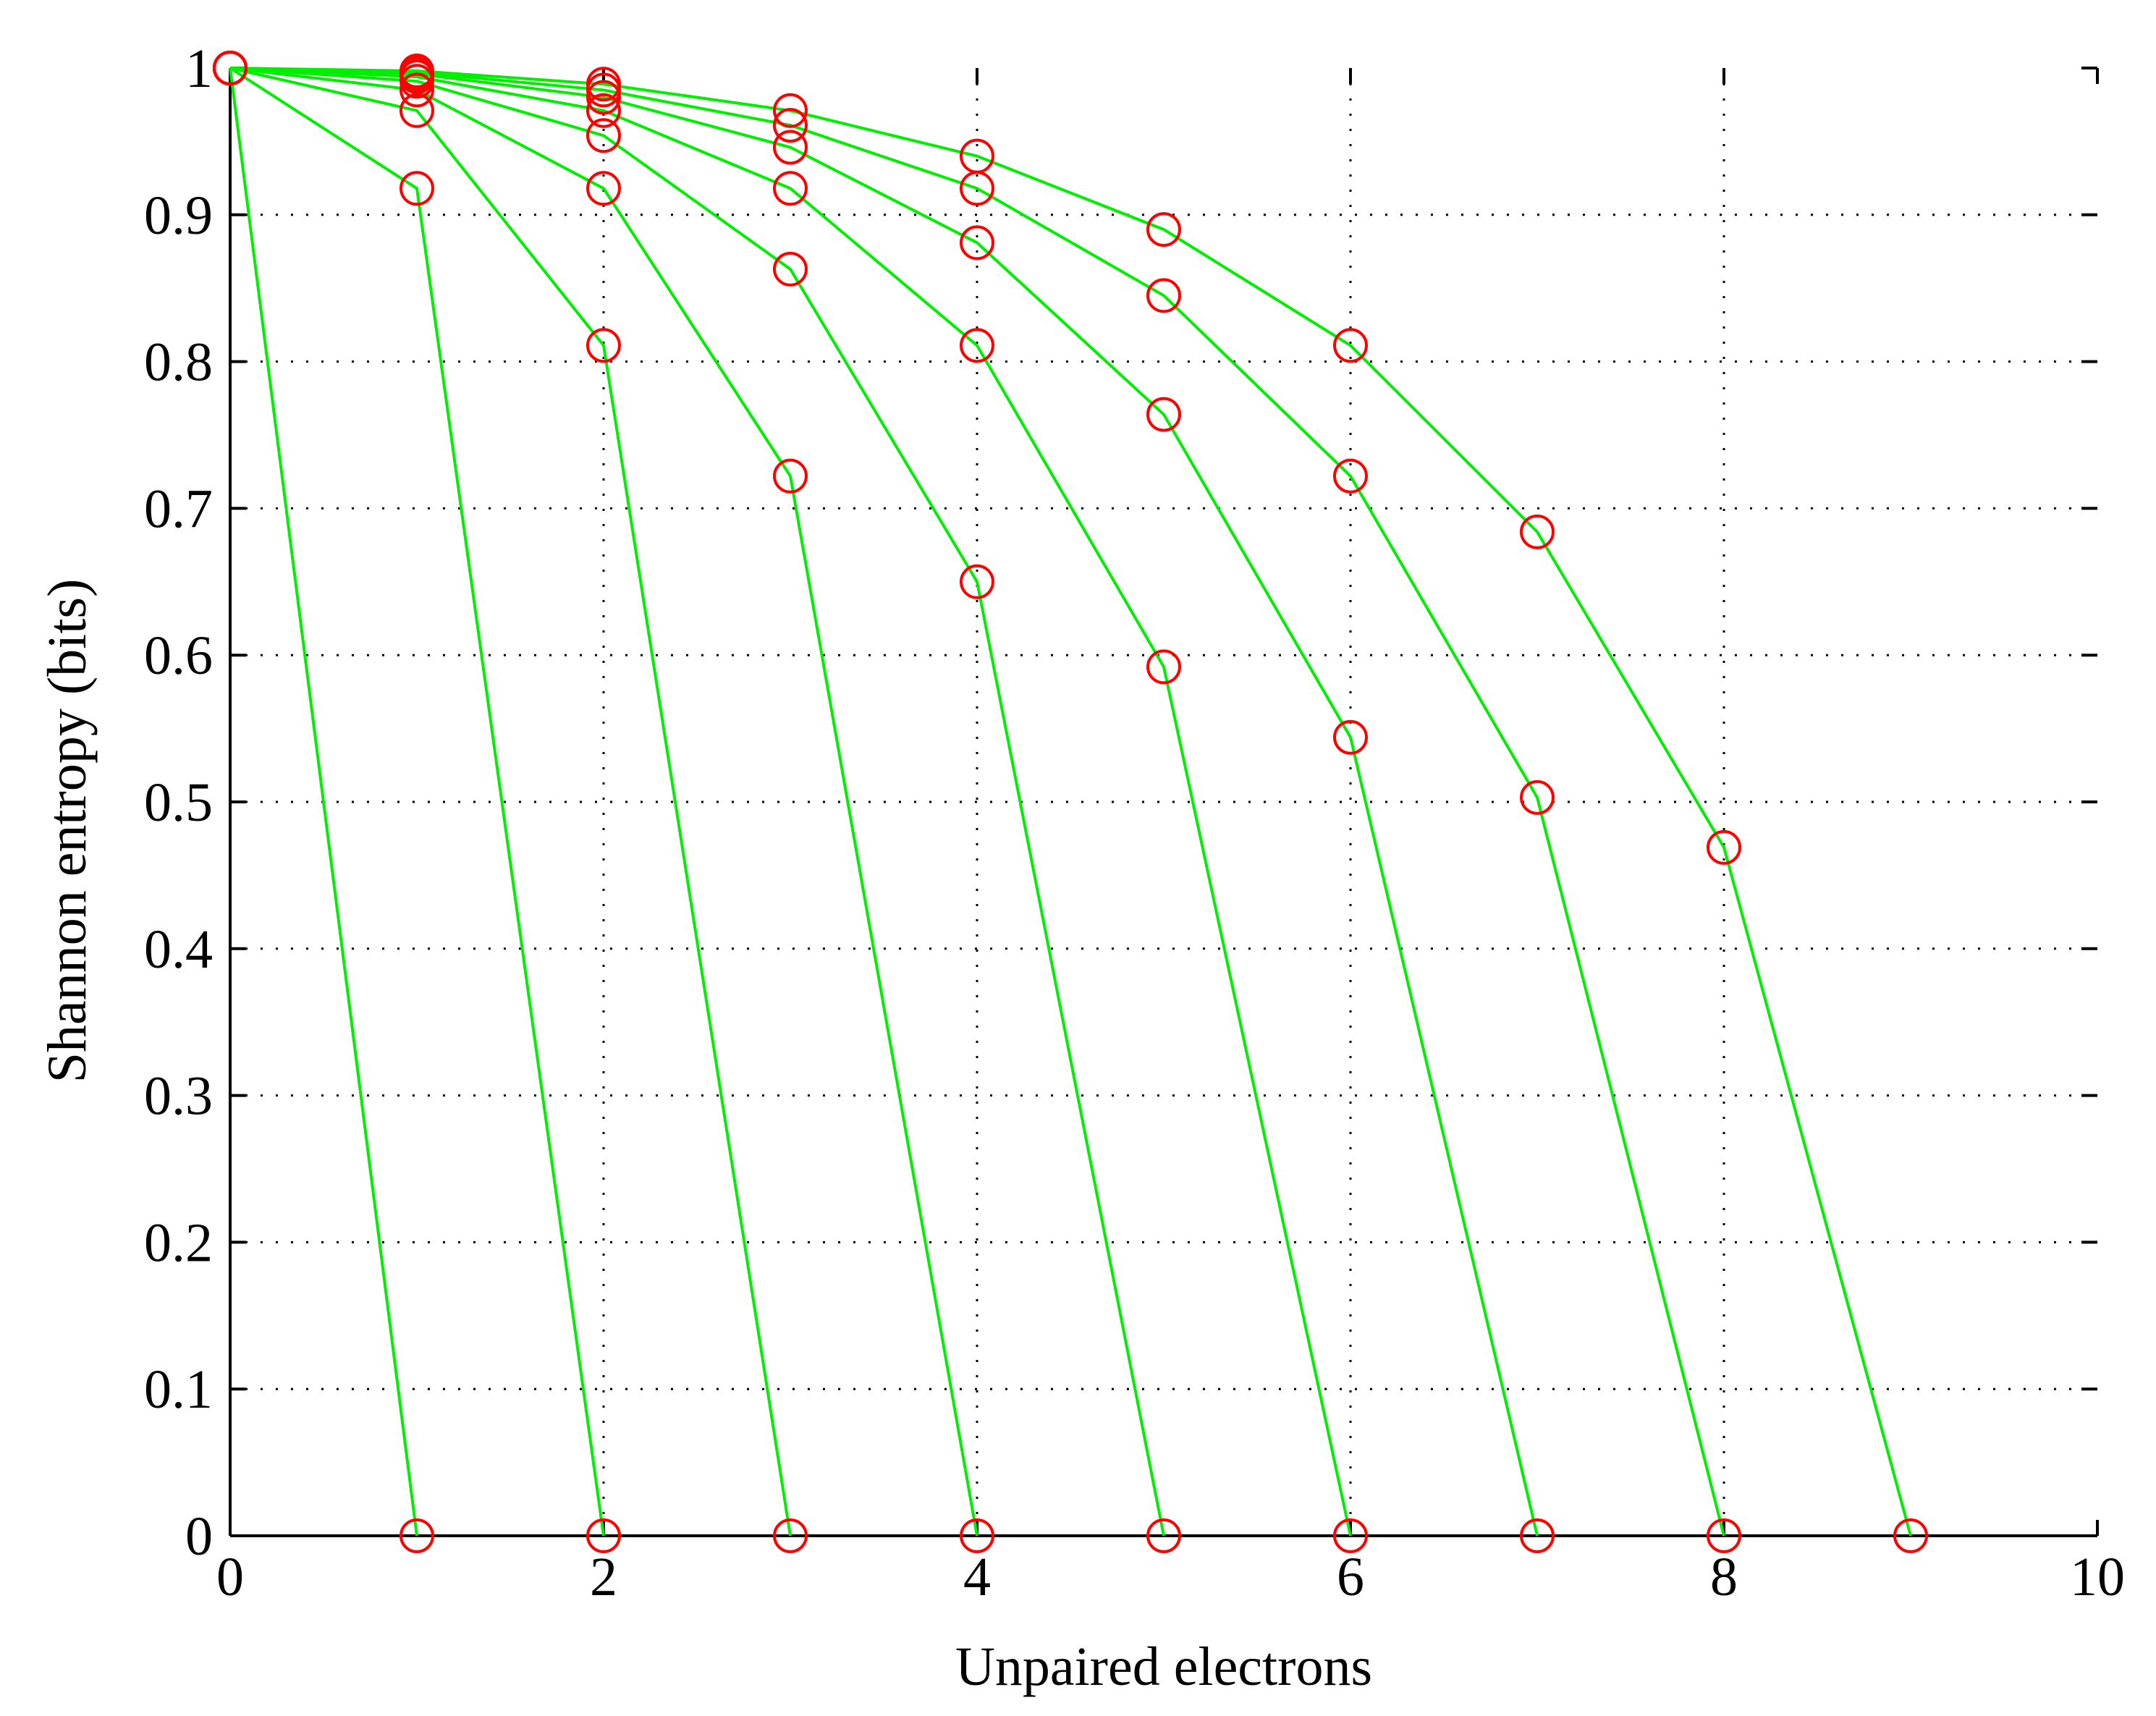 The image size is (2156, 1716). Describe the element at coordinates (178, 1096) in the screenshot. I see `y-tick-label: 0.3` at that location.